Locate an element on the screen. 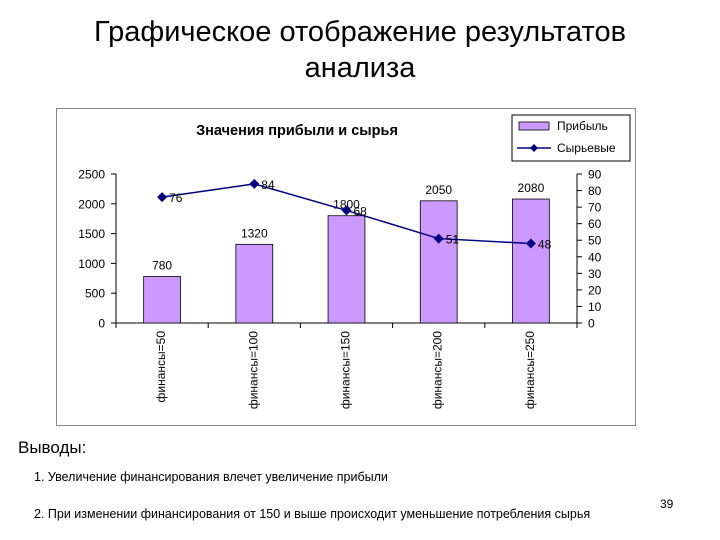  line-value-label: 76 is located at coordinates (176, 198).